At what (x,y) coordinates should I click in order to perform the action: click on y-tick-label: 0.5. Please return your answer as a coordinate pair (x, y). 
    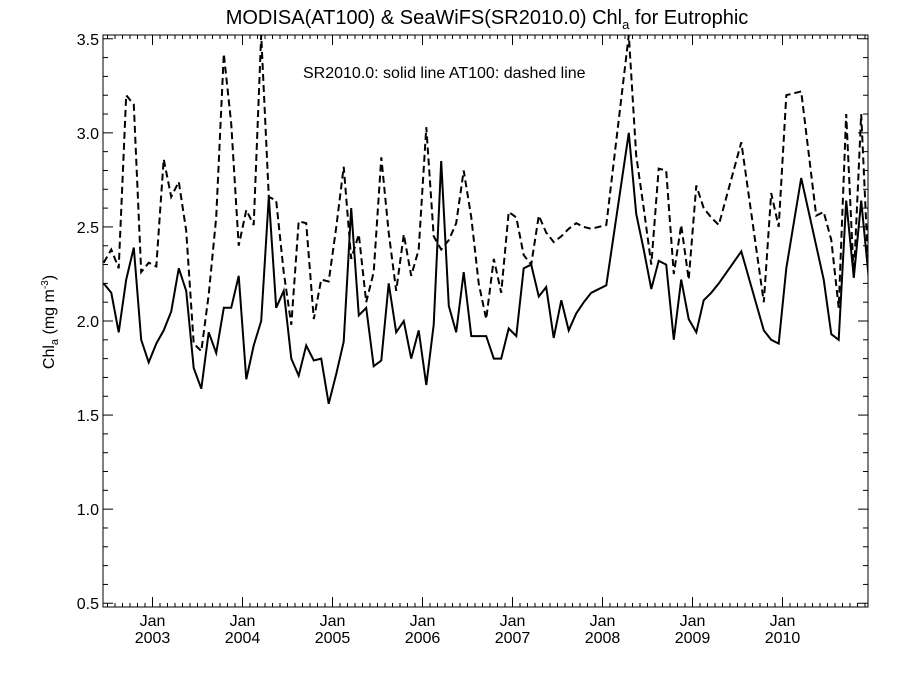
    Looking at the image, I should click on (88, 604).